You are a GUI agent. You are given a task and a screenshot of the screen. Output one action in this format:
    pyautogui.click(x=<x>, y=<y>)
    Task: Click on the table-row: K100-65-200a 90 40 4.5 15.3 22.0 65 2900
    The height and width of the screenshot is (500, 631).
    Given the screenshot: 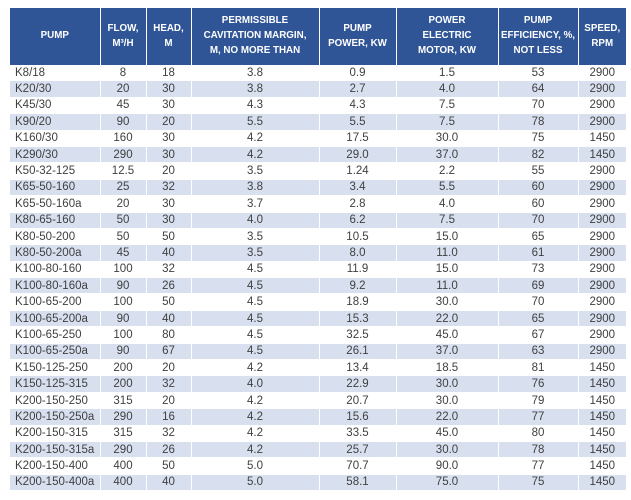 What is the action you would take?
    pyautogui.click(x=318, y=319)
    